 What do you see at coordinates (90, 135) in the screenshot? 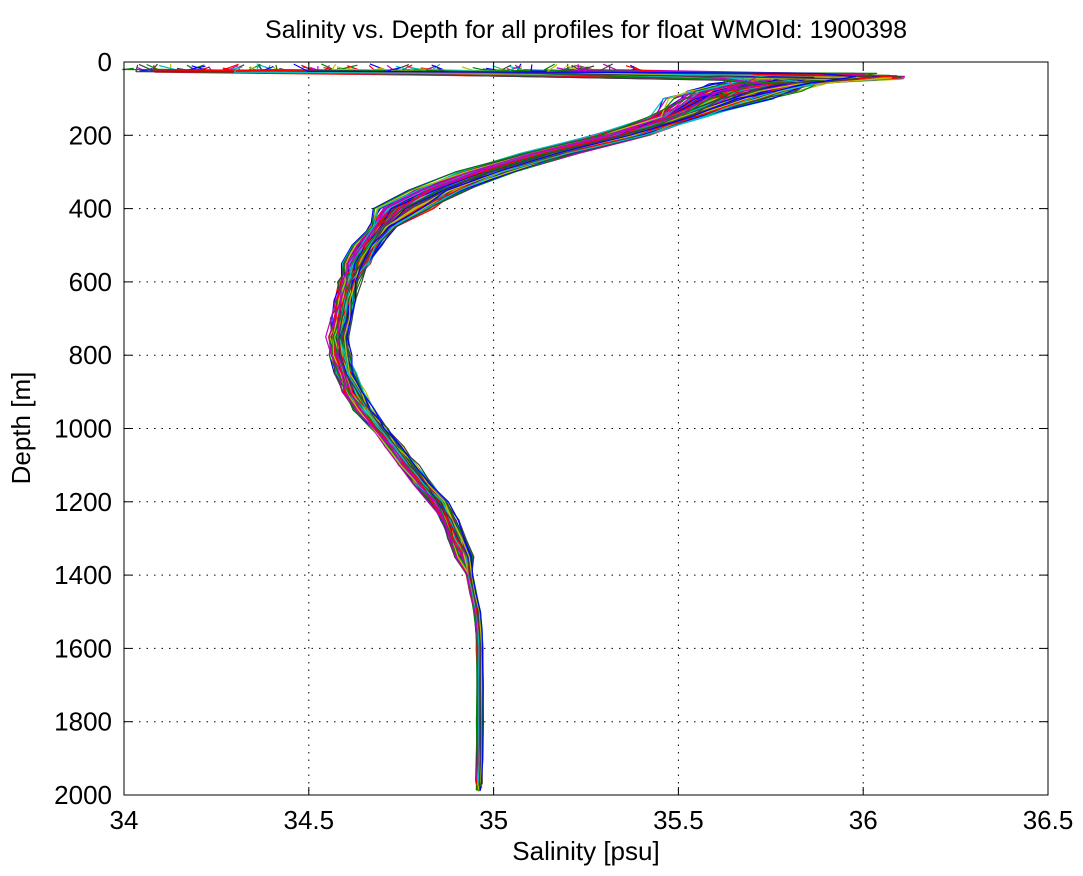
I see `y-tick-label: 200` at bounding box center [90, 135].